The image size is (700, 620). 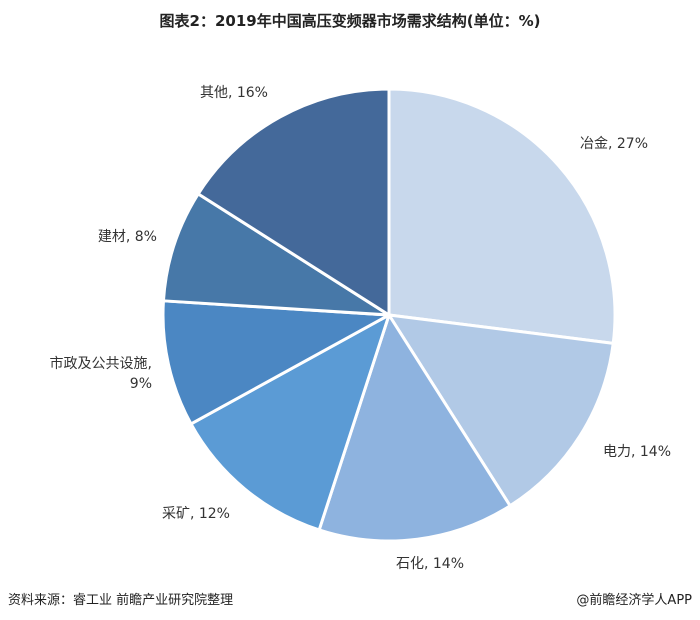 I want to click on chart-title: 图表2：2019年中国高压变频器市场需求结构(单位：%), so click(x=350, y=21).